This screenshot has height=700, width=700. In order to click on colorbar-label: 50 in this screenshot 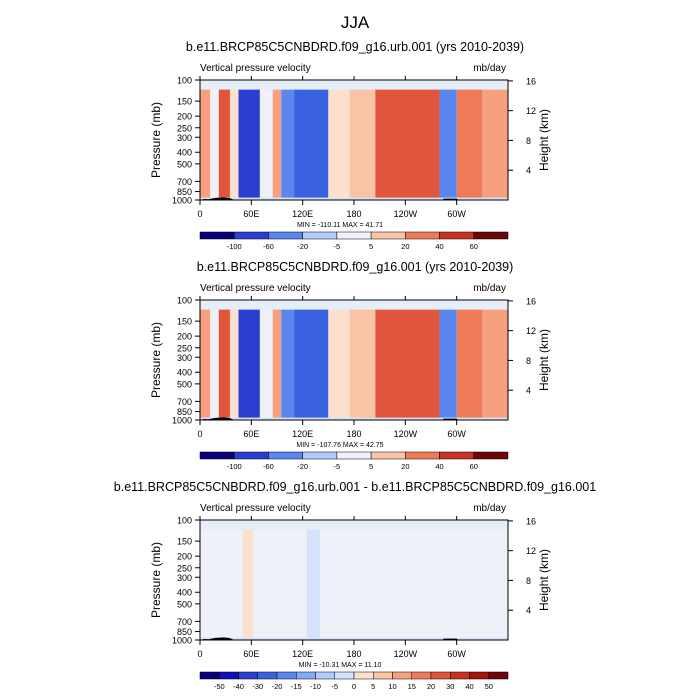, I will do `click(489, 686)`.